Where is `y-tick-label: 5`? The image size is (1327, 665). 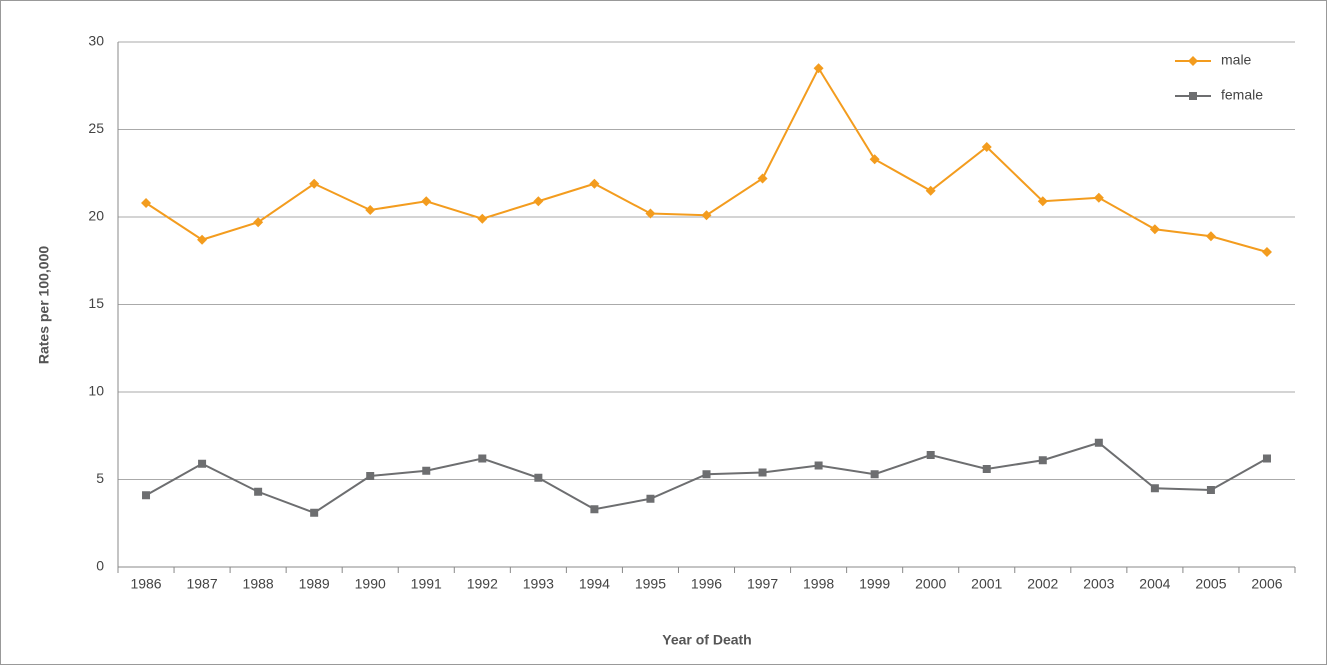 y-tick-label: 5 is located at coordinates (100, 478).